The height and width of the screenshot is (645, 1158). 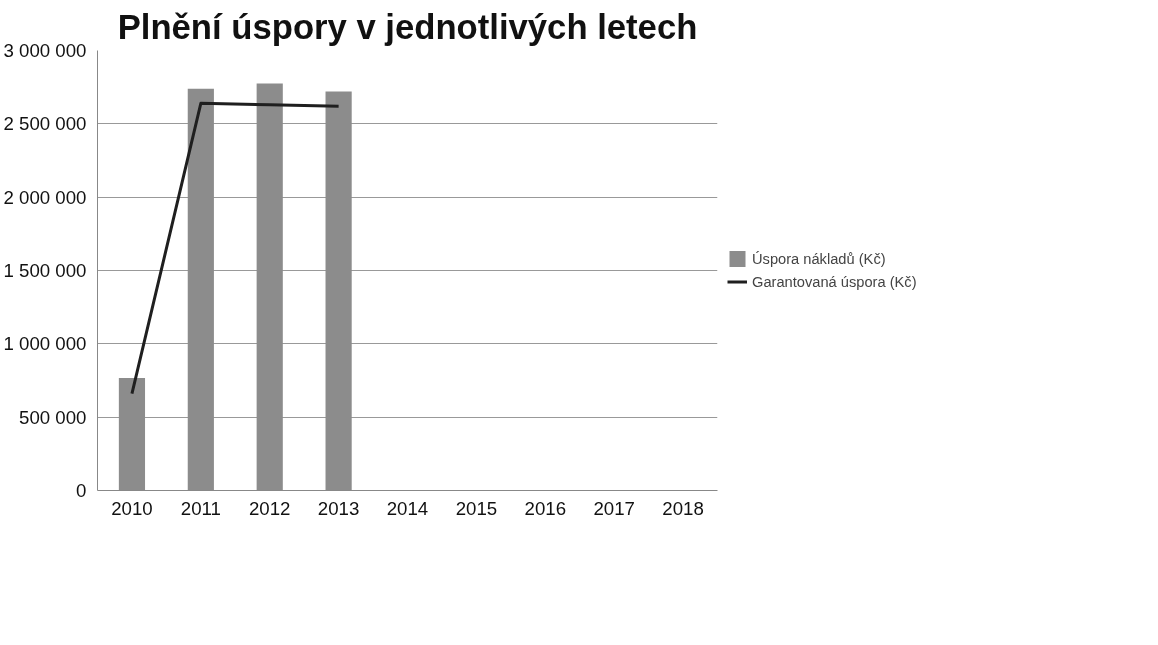 What do you see at coordinates (45, 197) in the screenshot?
I see `y-tick-label: 2 000 000` at bounding box center [45, 197].